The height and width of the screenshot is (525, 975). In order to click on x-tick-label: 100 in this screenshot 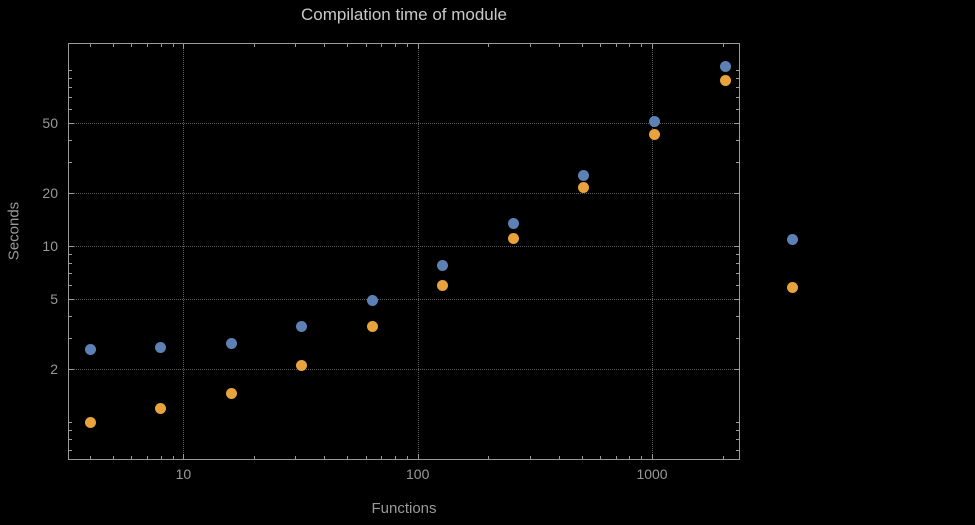, I will do `click(418, 474)`.